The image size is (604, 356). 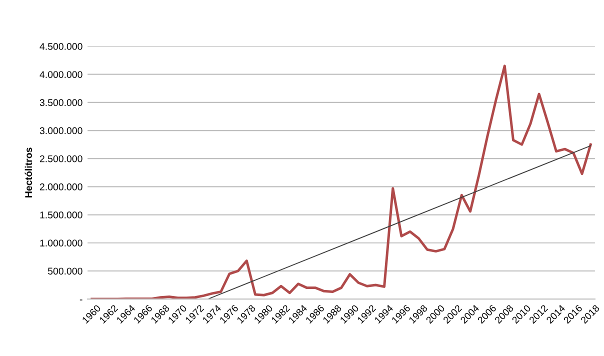 What do you see at coordinates (65, 271) in the screenshot?
I see `y-tick-label: 500.000` at bounding box center [65, 271].